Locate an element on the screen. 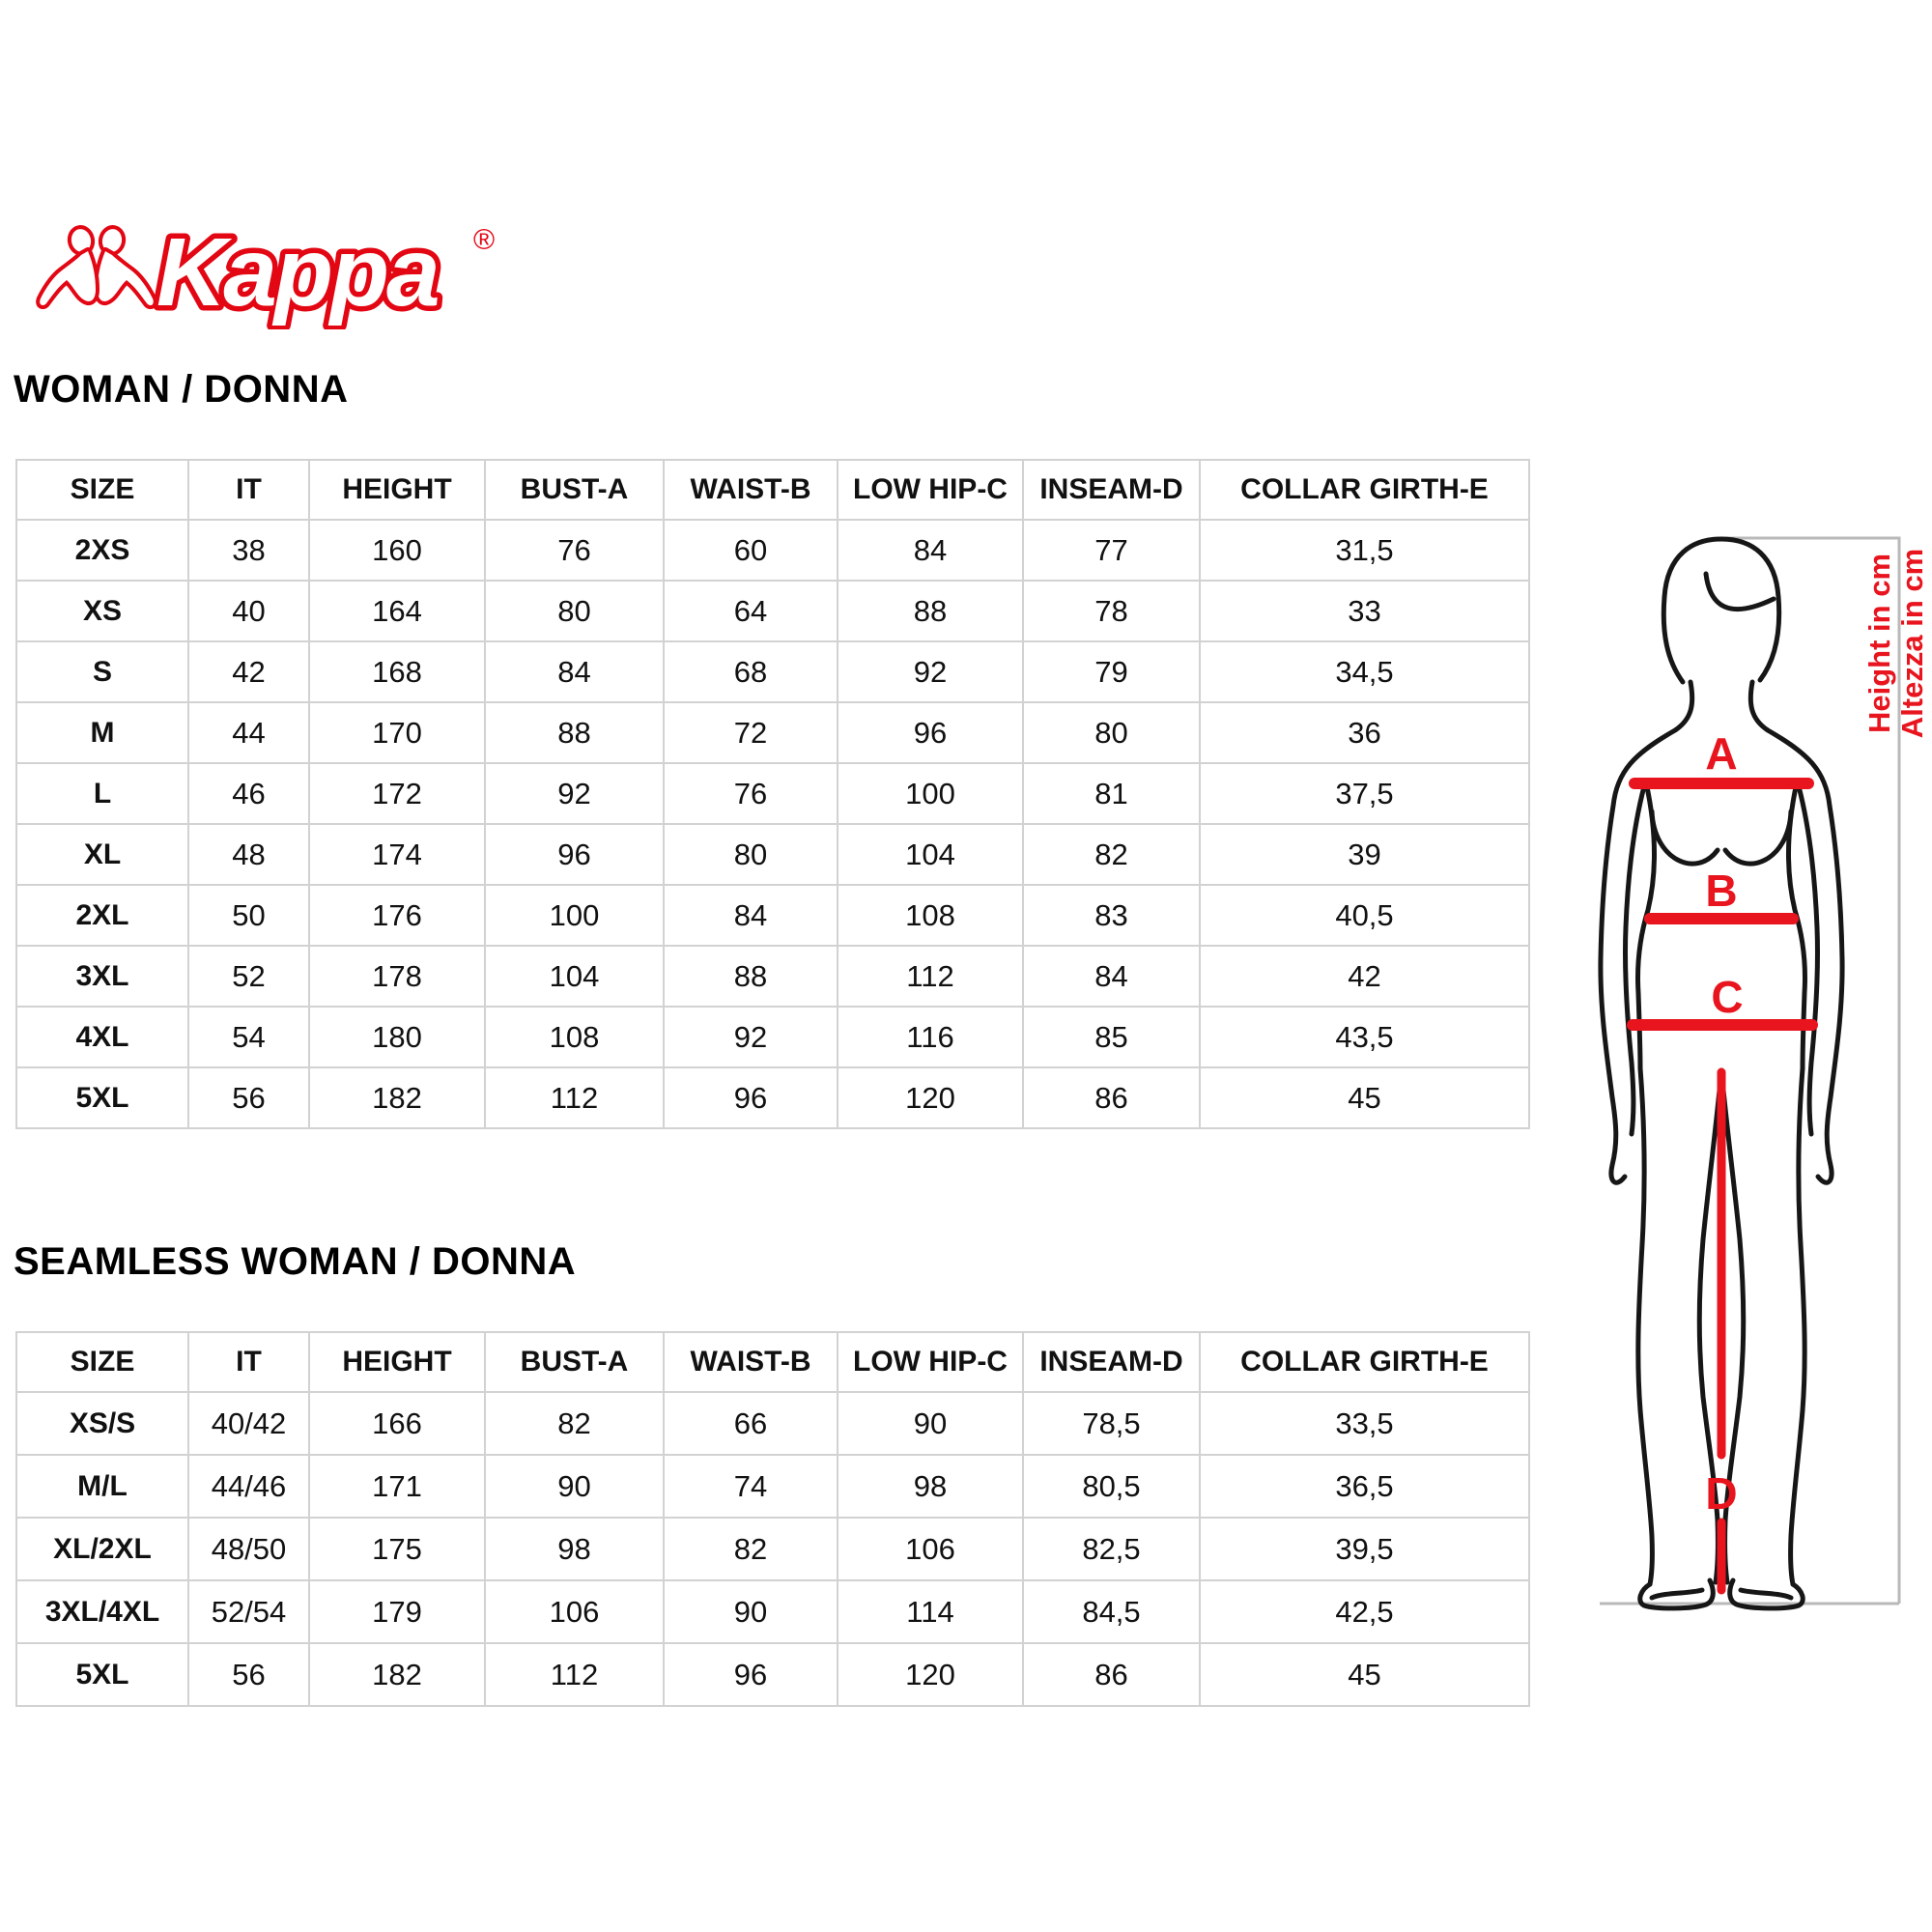 This screenshot has height=1932, width=1932. value-cell: 77 is located at coordinates (1111, 550).